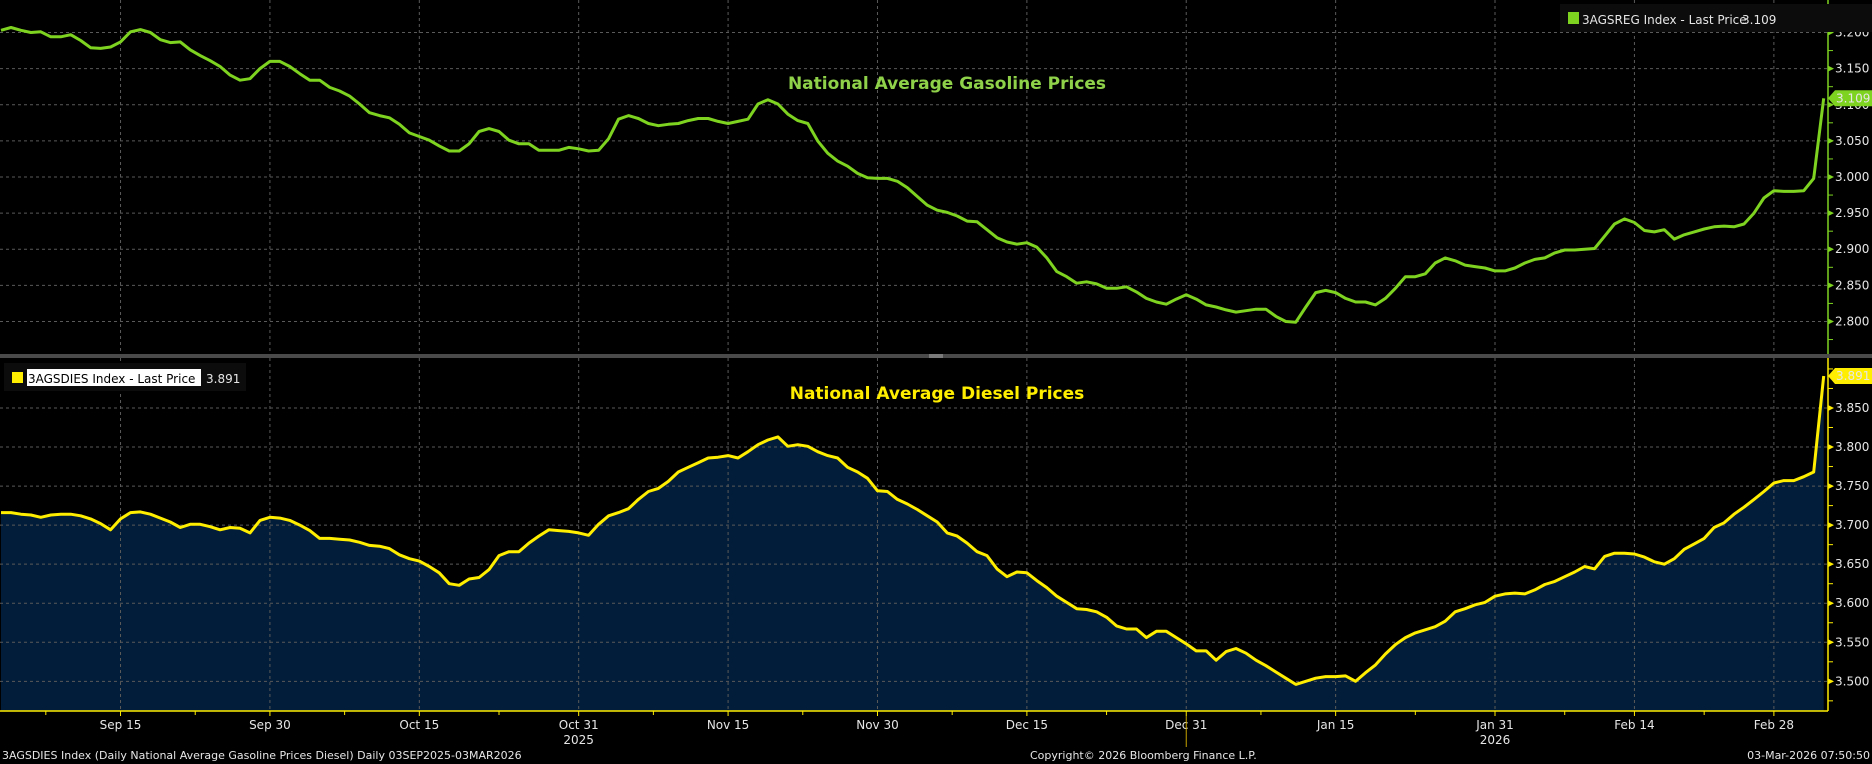 This screenshot has height=764, width=1872. I want to click on diesel-y-tick-label: 3.550, so click(1852, 642).